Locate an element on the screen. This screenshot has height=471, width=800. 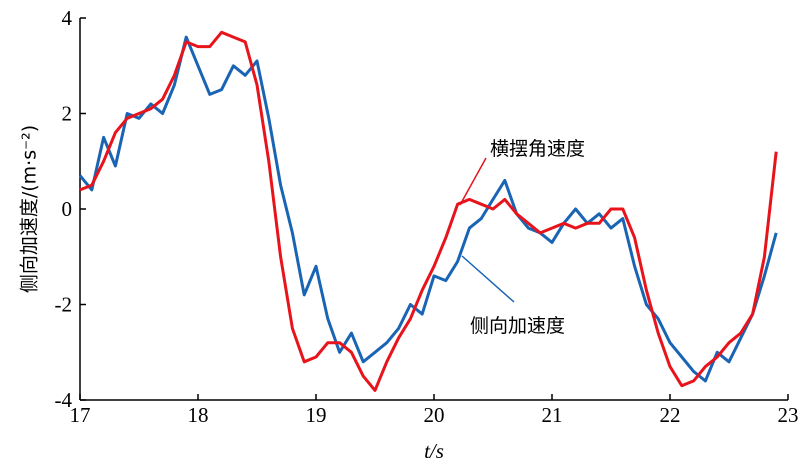
x-tick-label: 23 is located at coordinates (788, 415).